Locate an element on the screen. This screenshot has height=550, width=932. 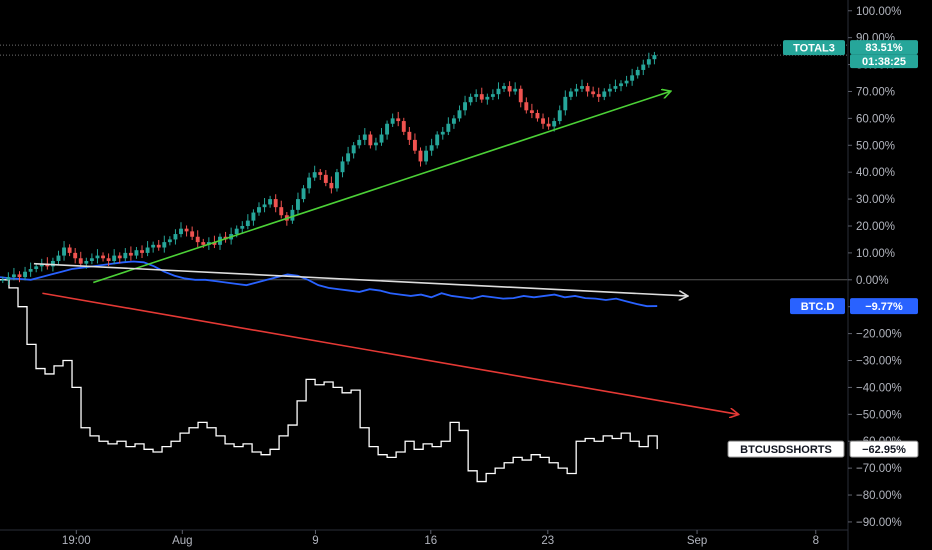
trendline-annotation is located at coordinates (360, 279).